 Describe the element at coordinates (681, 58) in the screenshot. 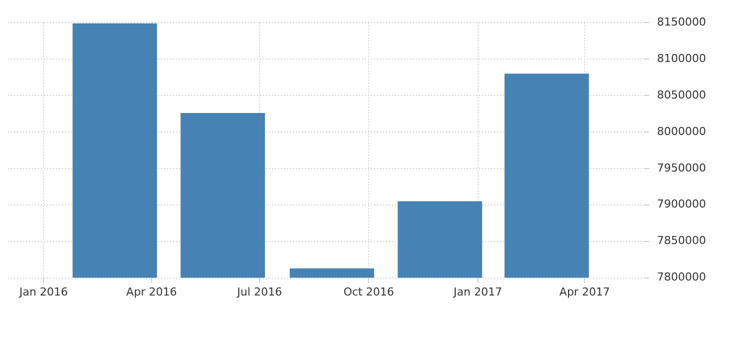

I see `y-tick-label: 8100000` at that location.